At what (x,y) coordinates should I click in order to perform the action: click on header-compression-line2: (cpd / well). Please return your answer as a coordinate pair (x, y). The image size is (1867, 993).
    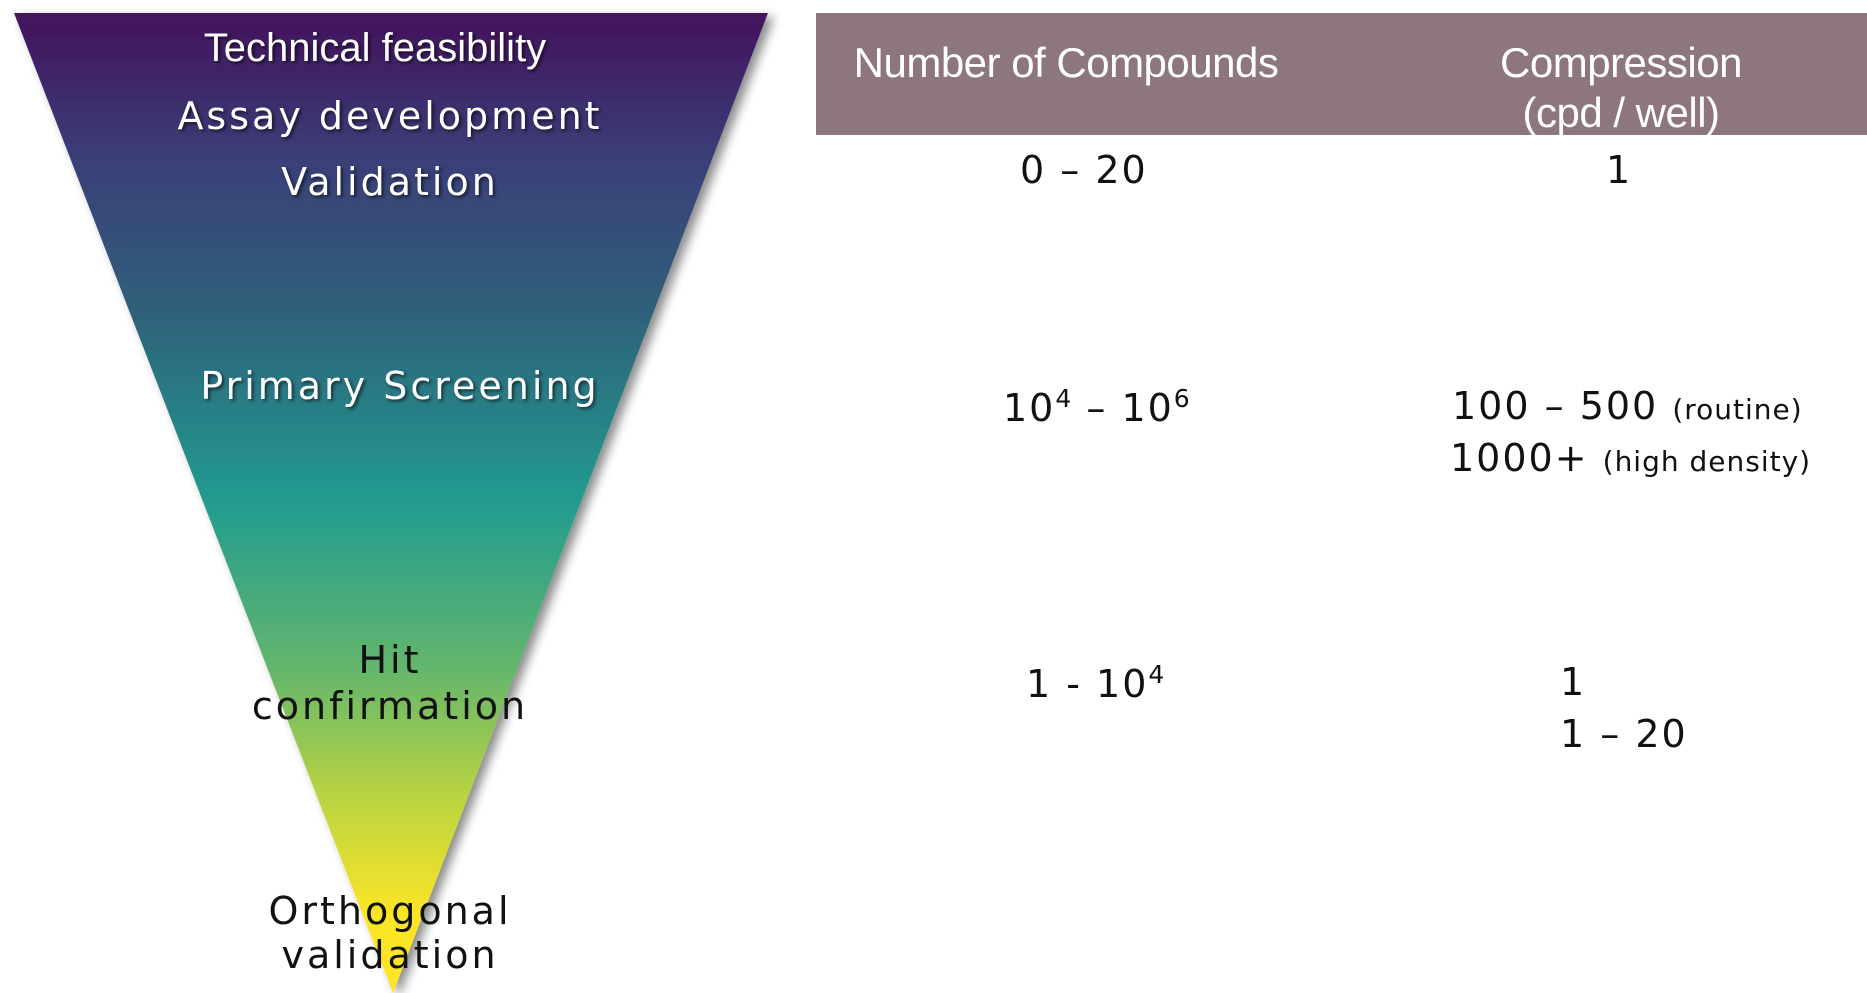
    Looking at the image, I should click on (1621, 112).